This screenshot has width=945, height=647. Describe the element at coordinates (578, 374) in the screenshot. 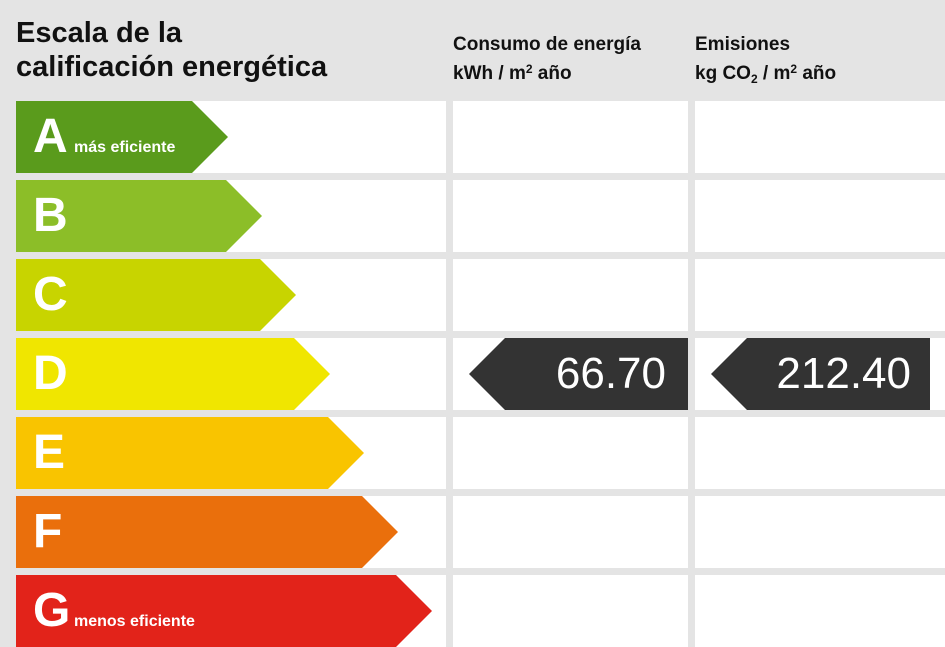

I see `energy-value-marker: 66.70` at that location.